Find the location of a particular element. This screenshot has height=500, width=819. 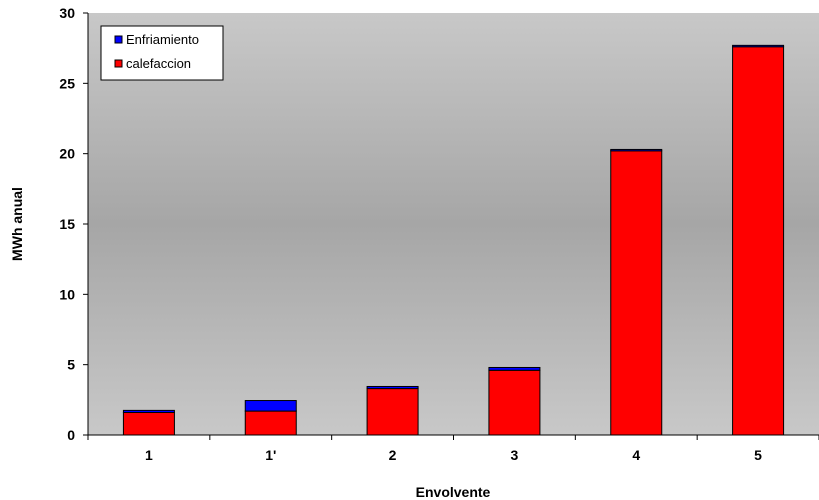

legend-box is located at coordinates (162, 53).